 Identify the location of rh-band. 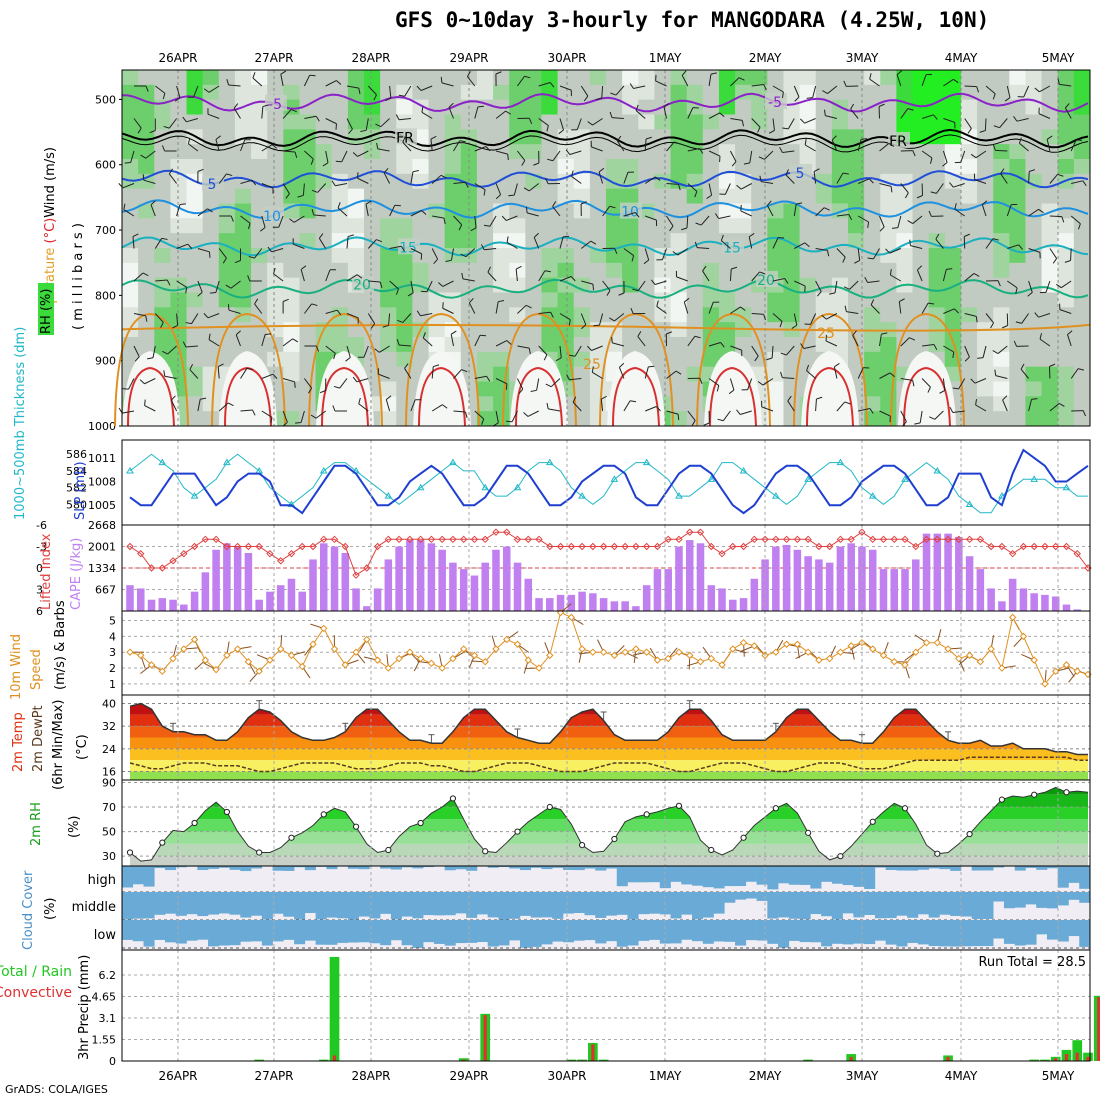
(609, 801).